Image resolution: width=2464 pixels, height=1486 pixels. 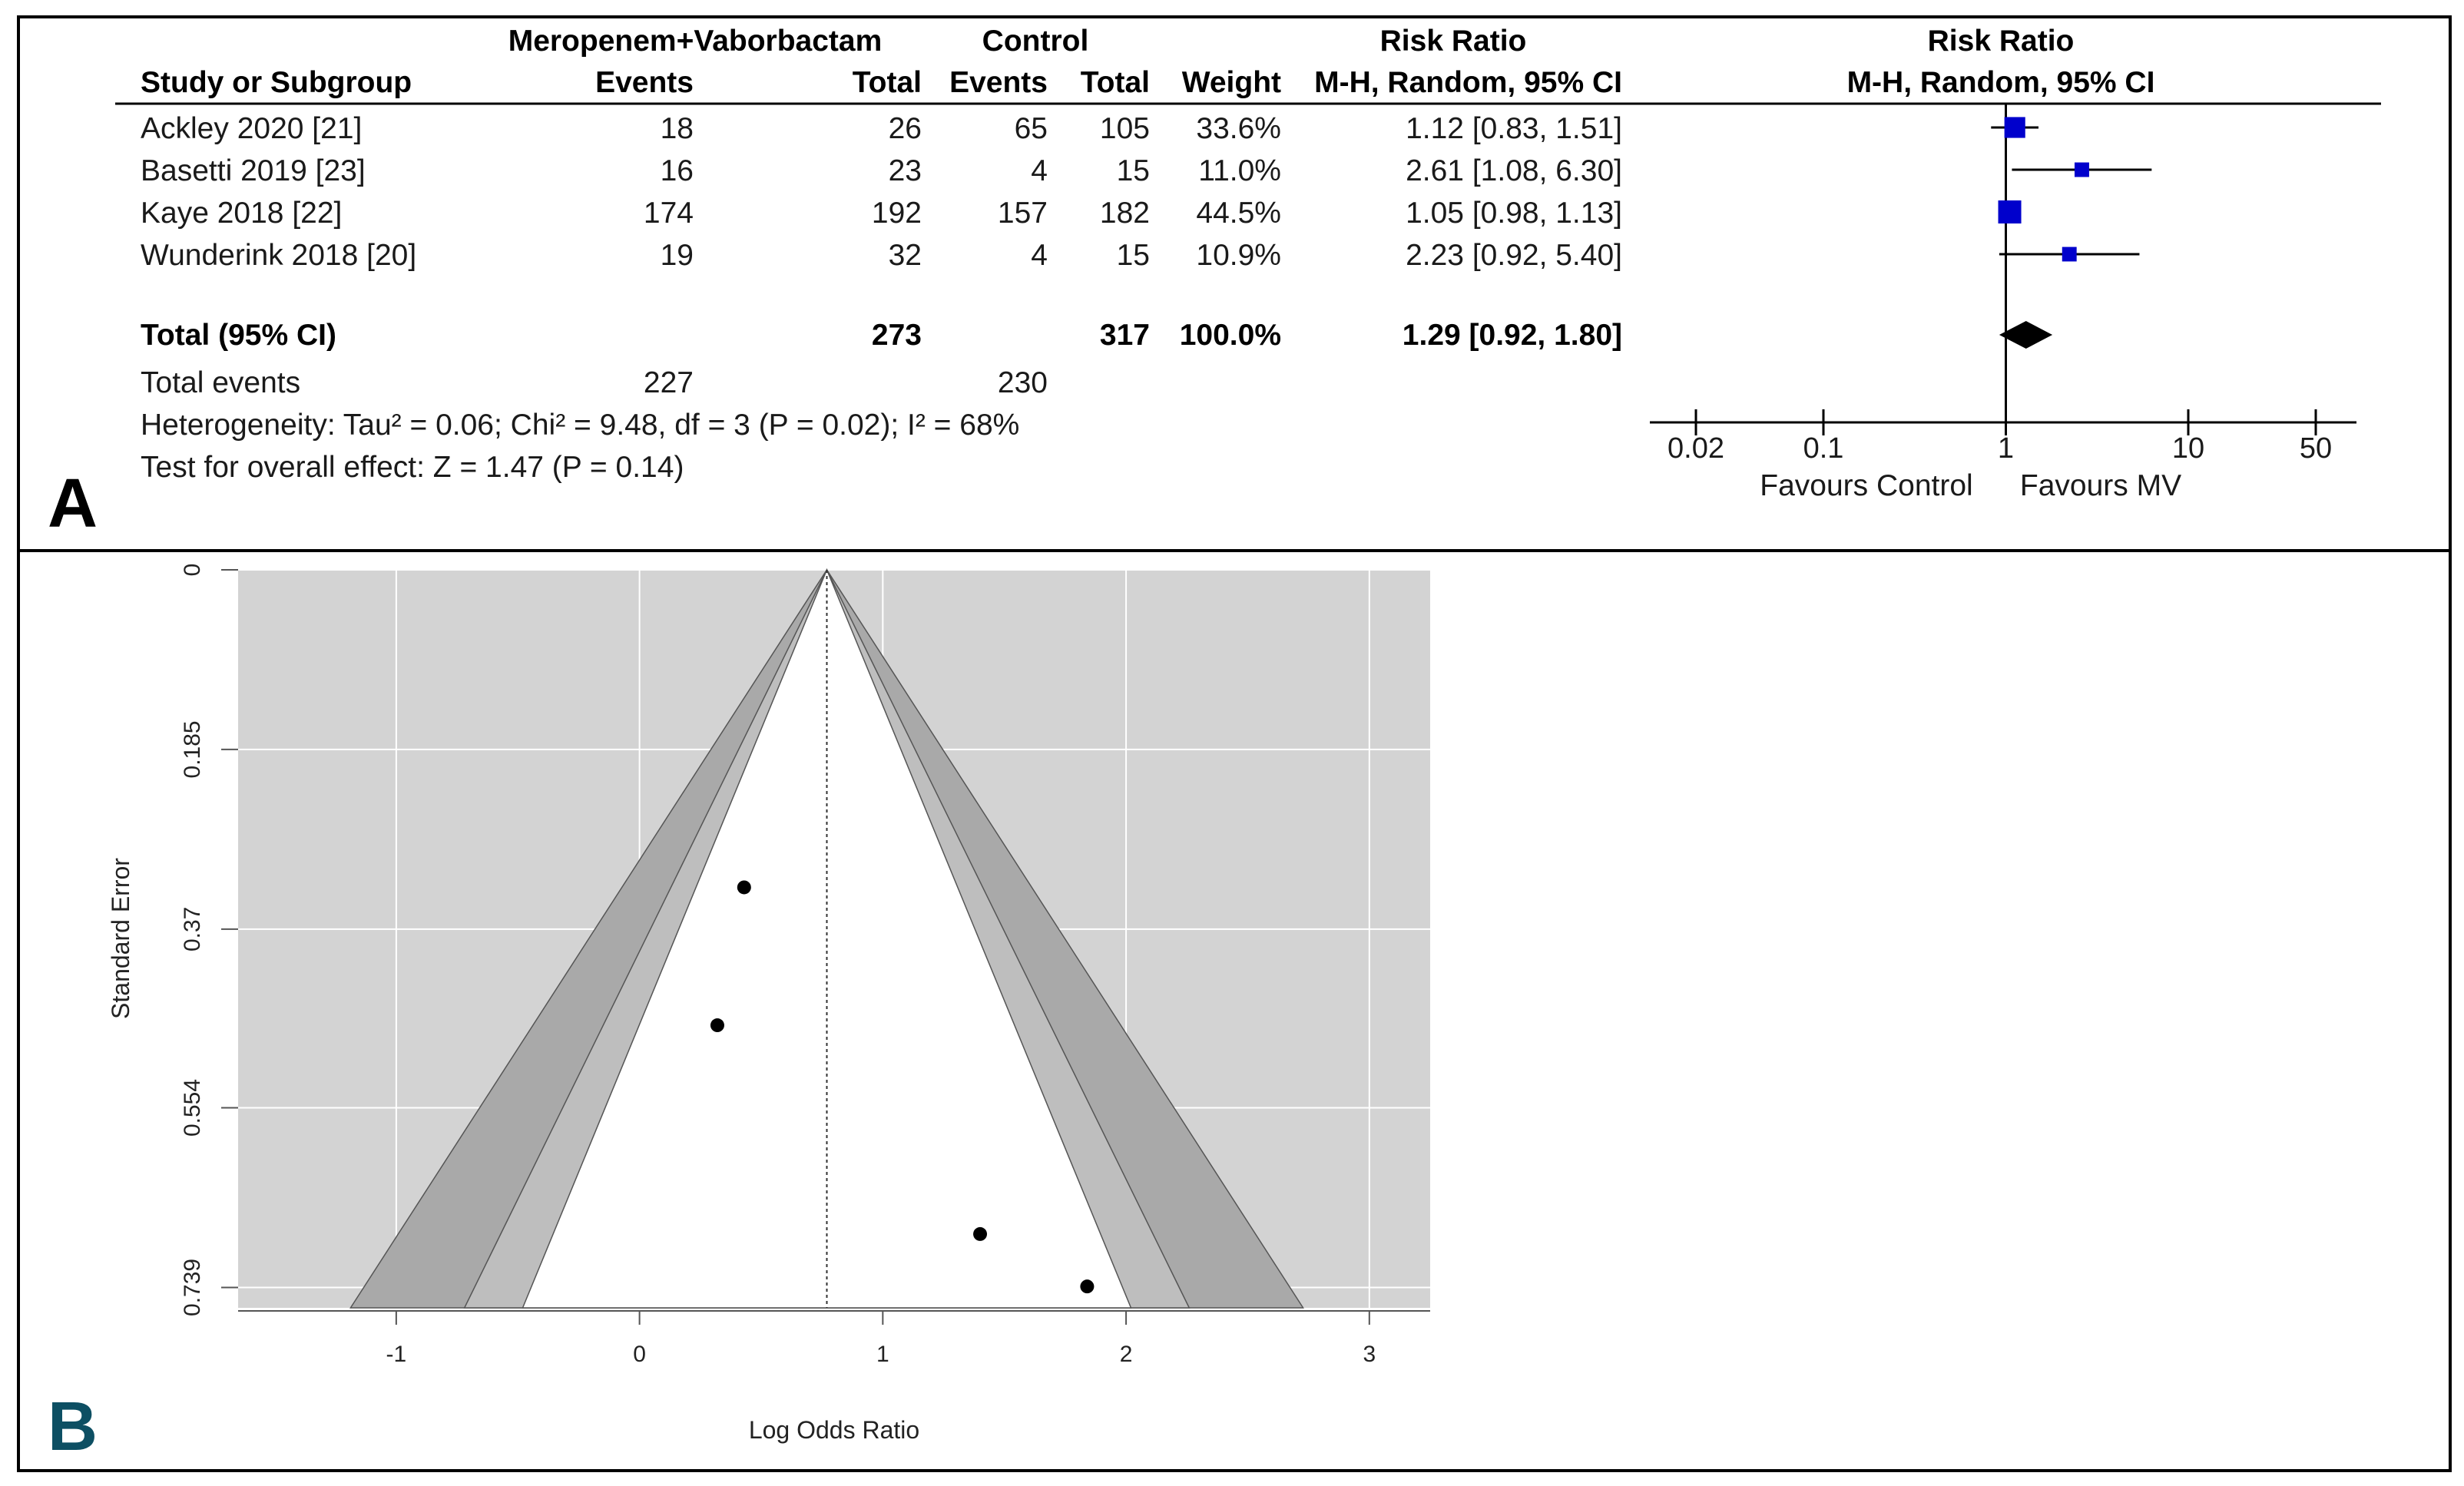 I want to click on forest-tick-label: 50, so click(x=2316, y=448).